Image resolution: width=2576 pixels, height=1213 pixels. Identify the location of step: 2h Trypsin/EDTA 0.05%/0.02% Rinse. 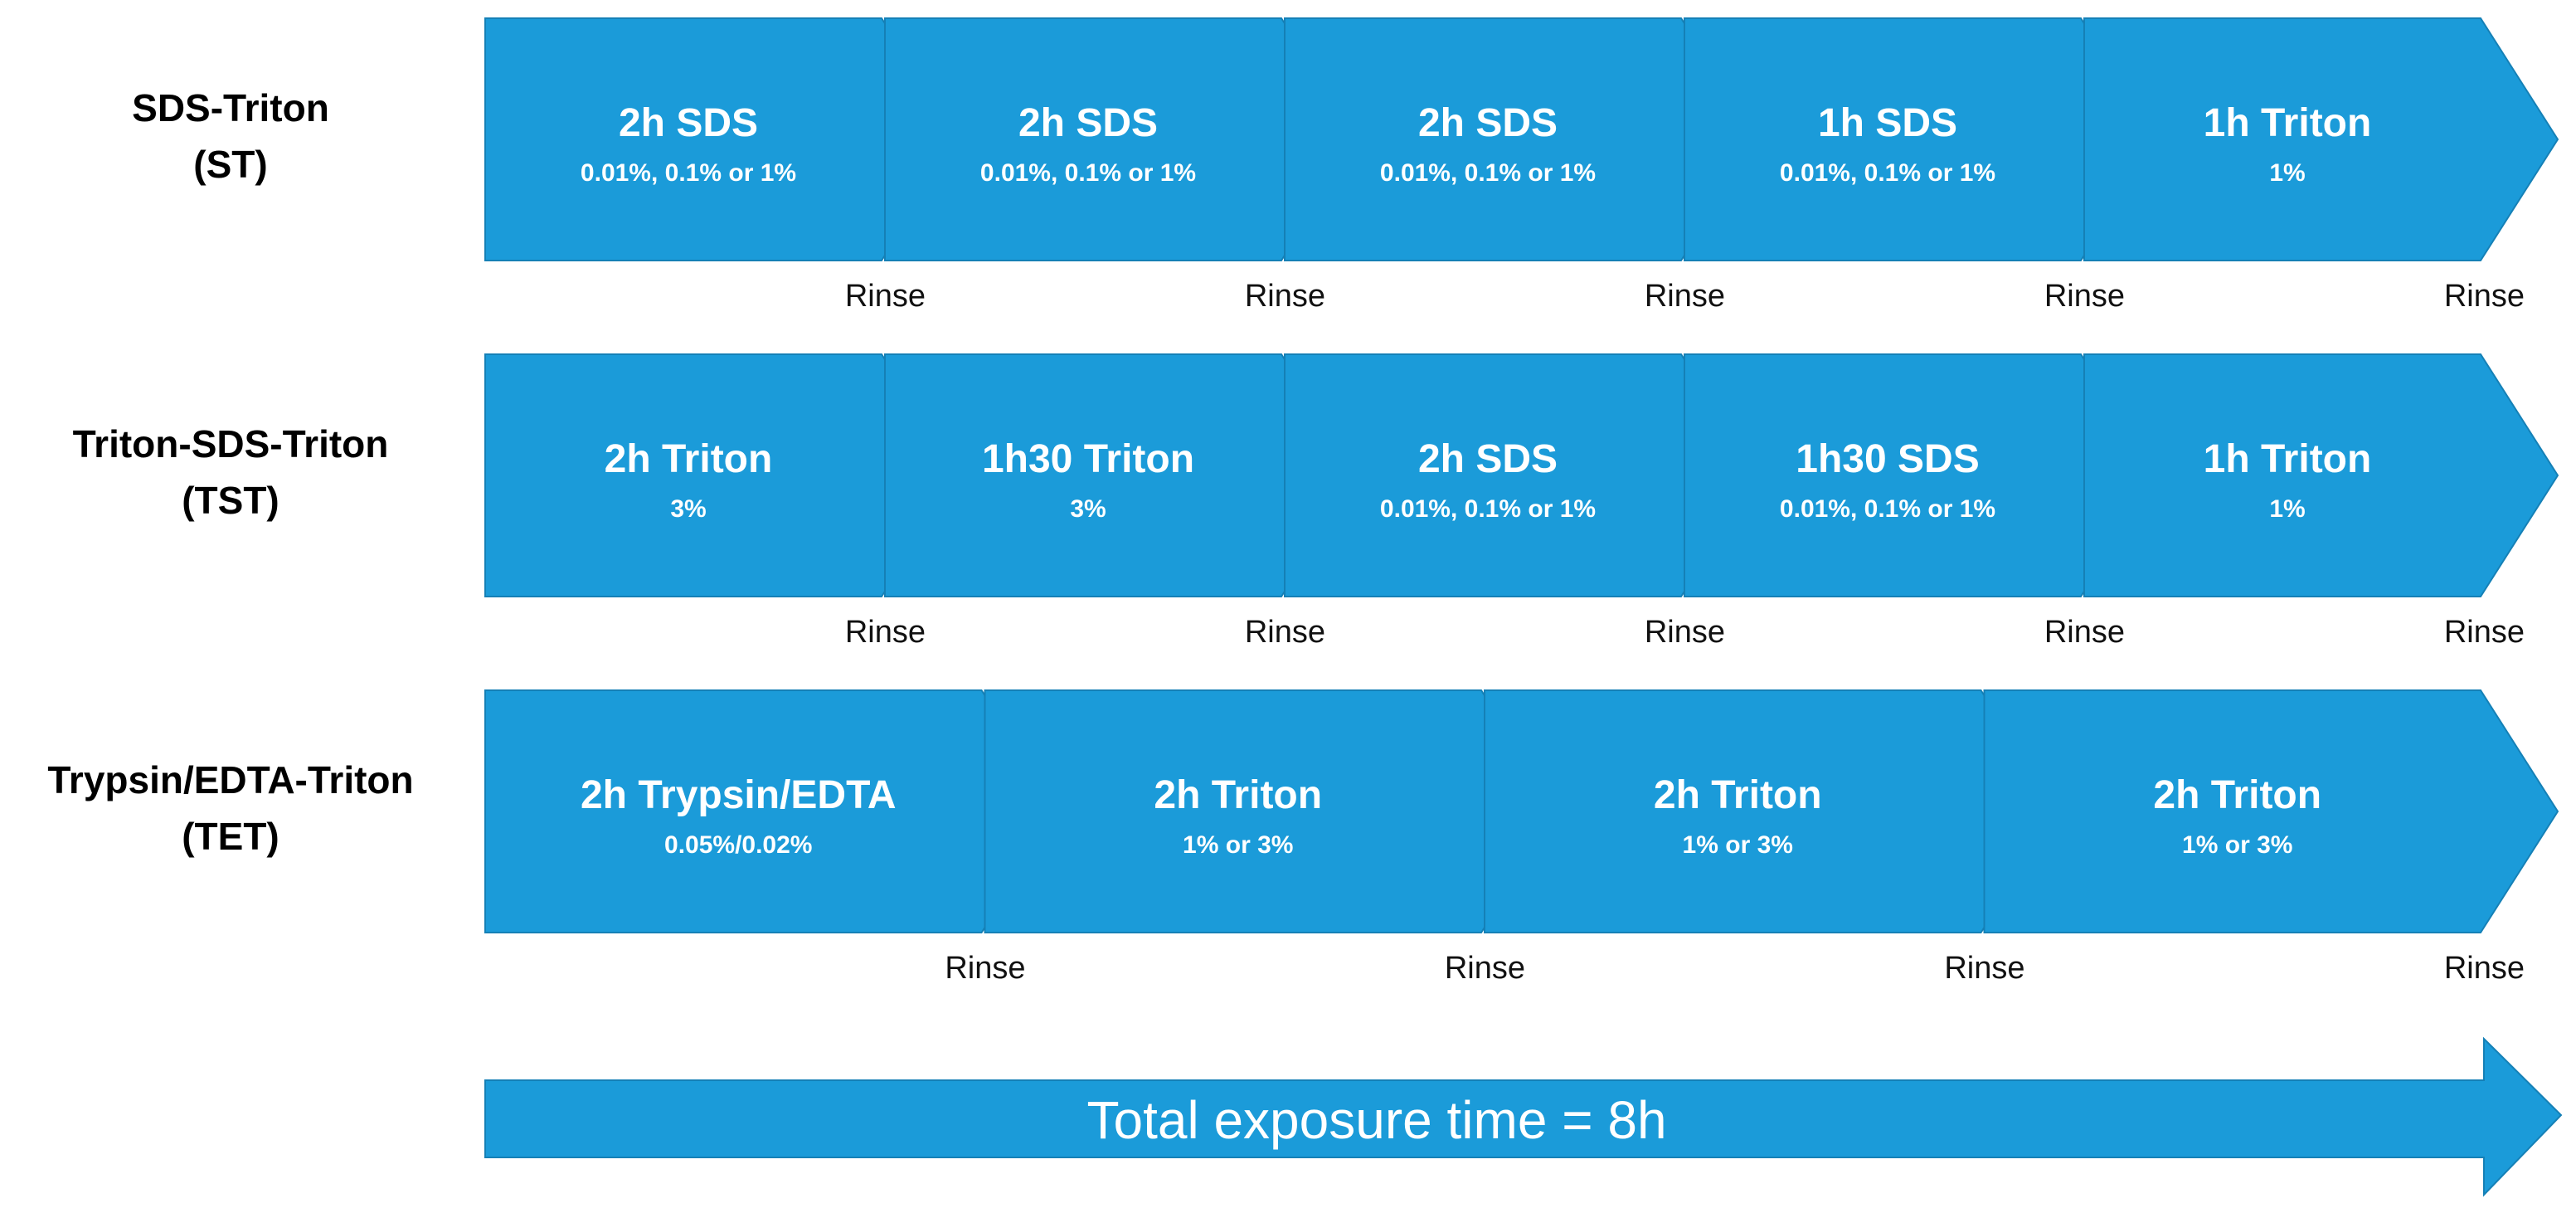
(772, 838).